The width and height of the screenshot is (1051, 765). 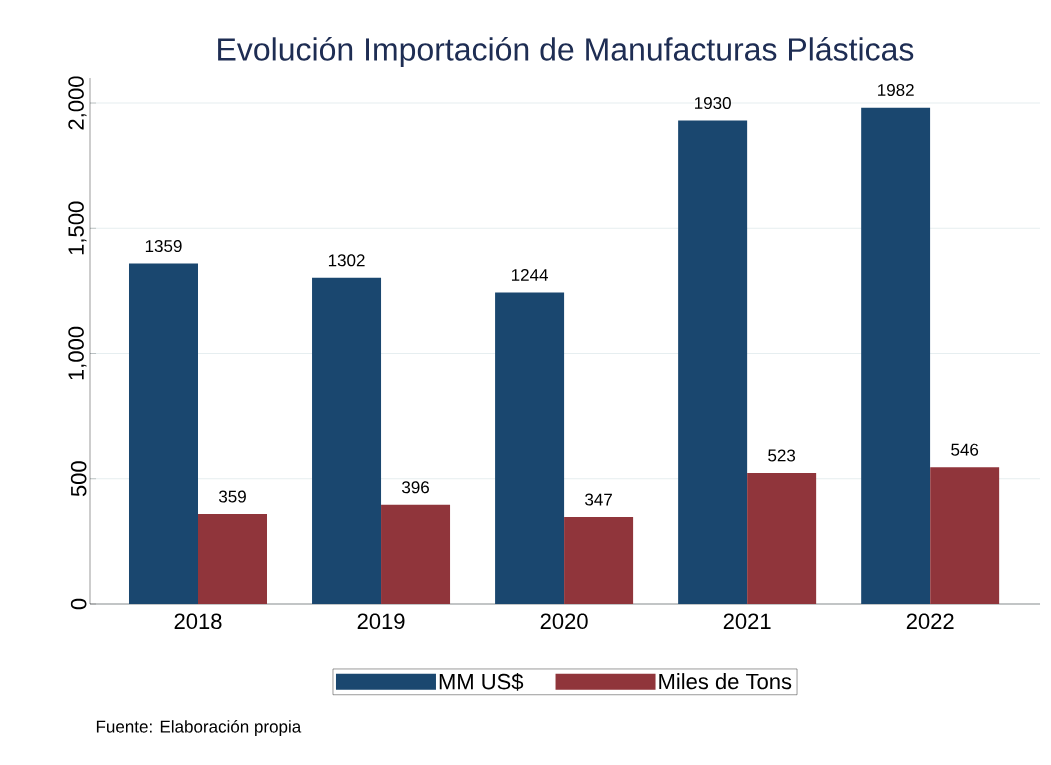 I want to click on data-label: 1982, so click(x=896, y=90).